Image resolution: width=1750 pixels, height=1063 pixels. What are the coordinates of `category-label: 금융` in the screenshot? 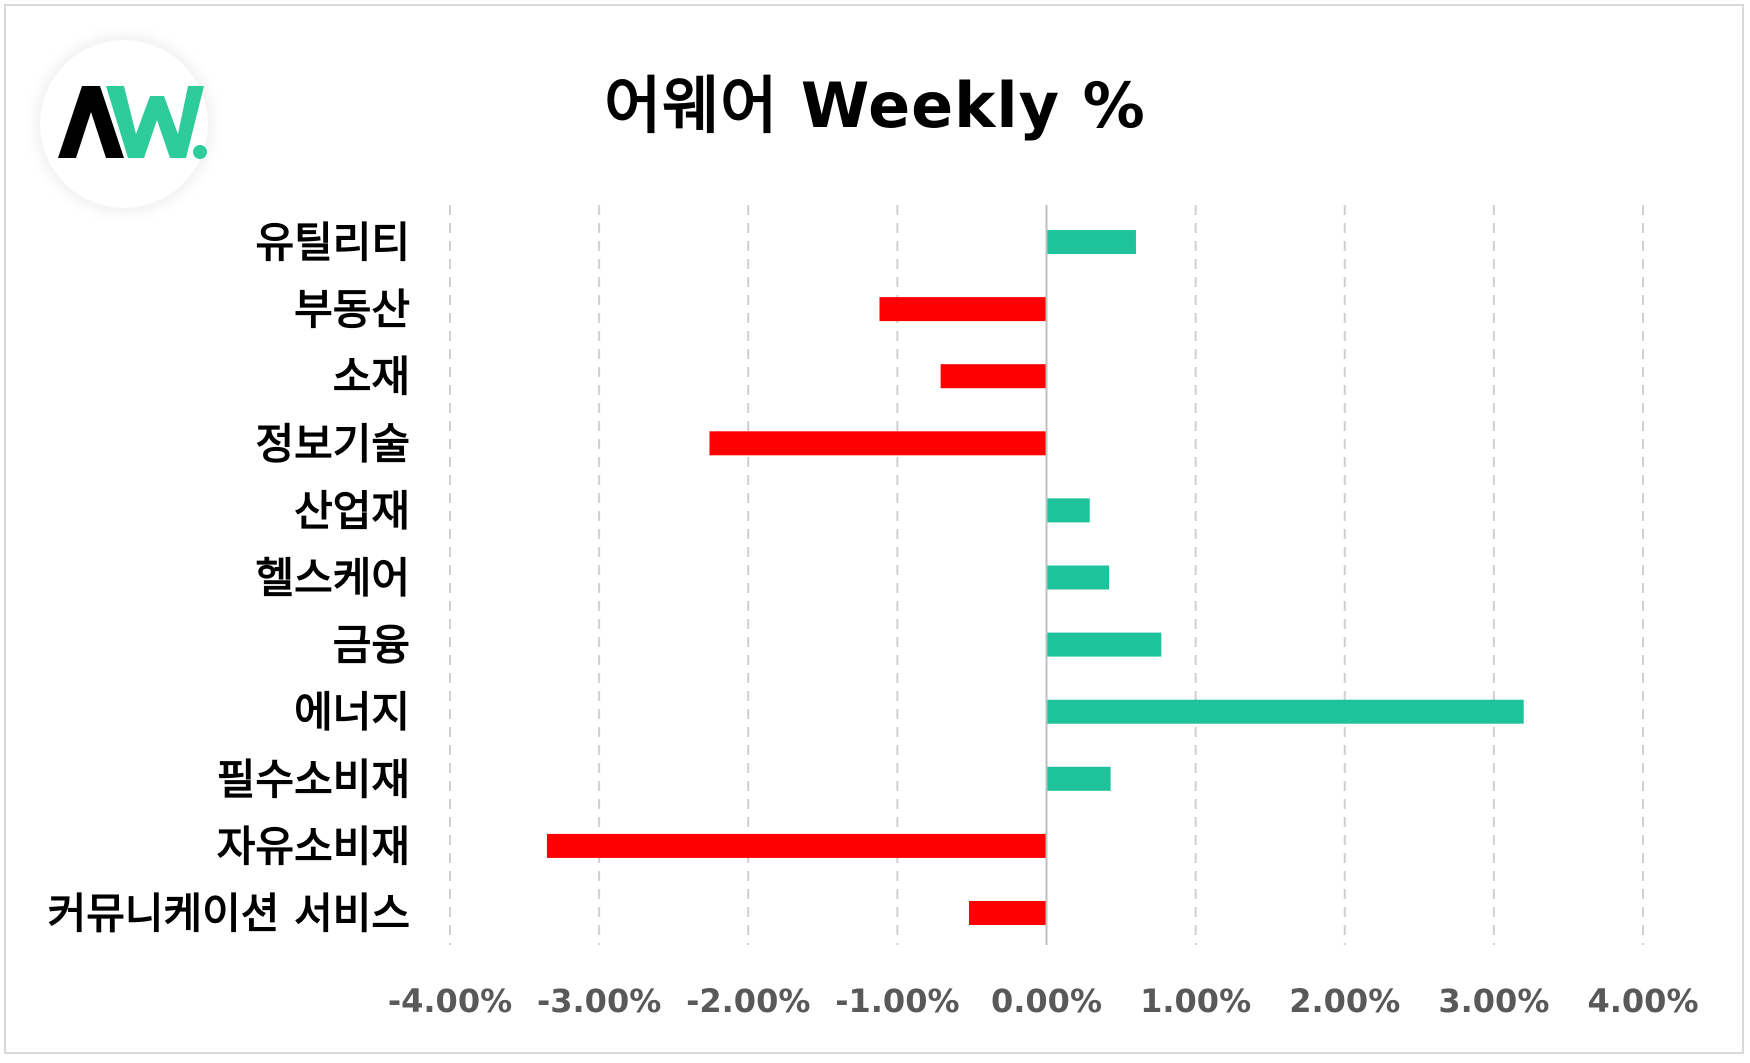 It's located at (371, 645).